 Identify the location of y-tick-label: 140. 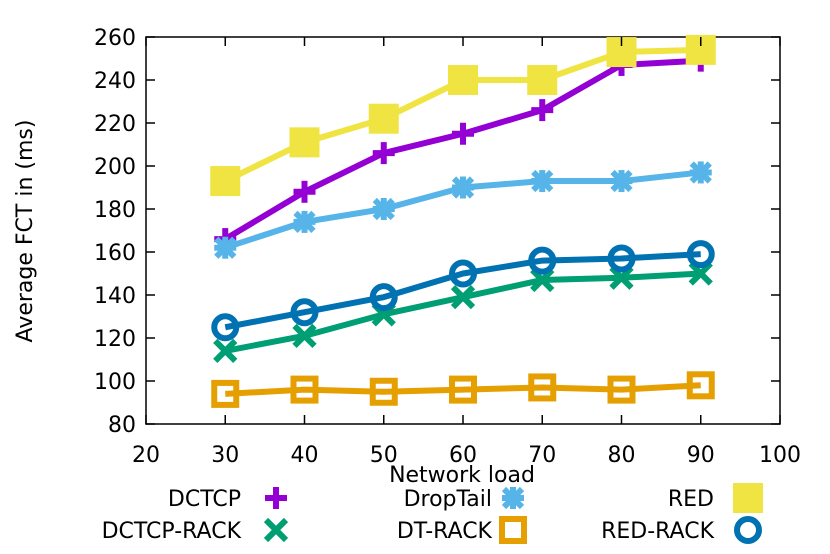
(115, 296).